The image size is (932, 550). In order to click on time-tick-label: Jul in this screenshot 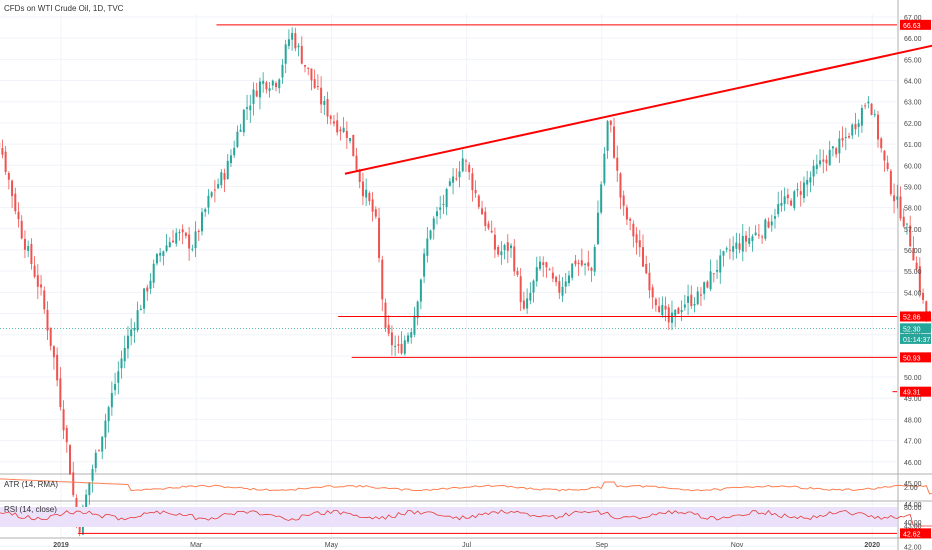, I will do `click(466, 545)`.